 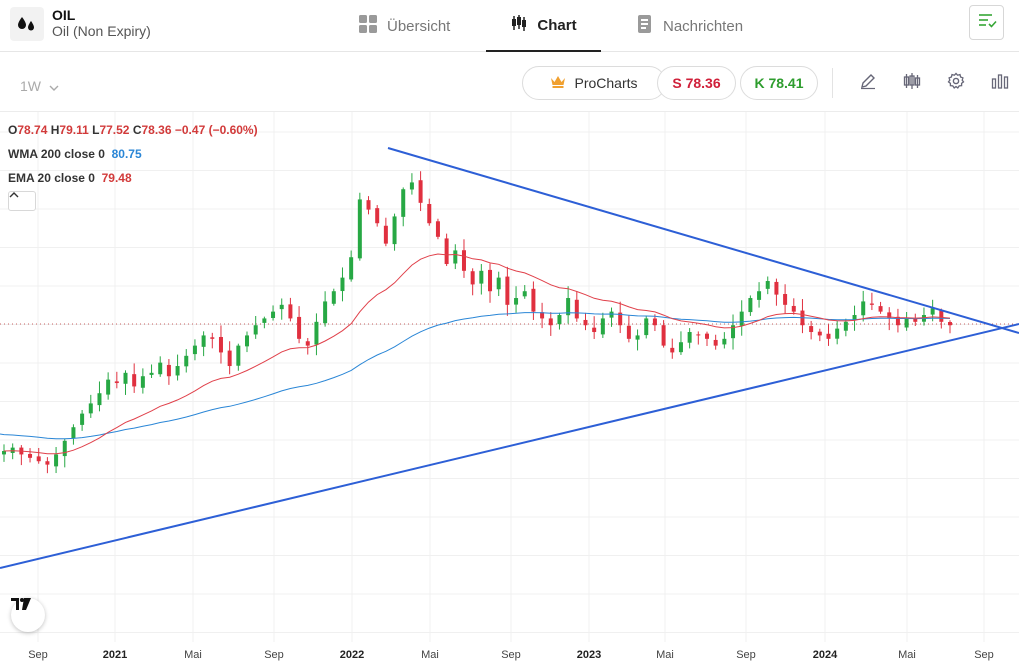 I want to click on gear-icon, so click(x=956, y=83).